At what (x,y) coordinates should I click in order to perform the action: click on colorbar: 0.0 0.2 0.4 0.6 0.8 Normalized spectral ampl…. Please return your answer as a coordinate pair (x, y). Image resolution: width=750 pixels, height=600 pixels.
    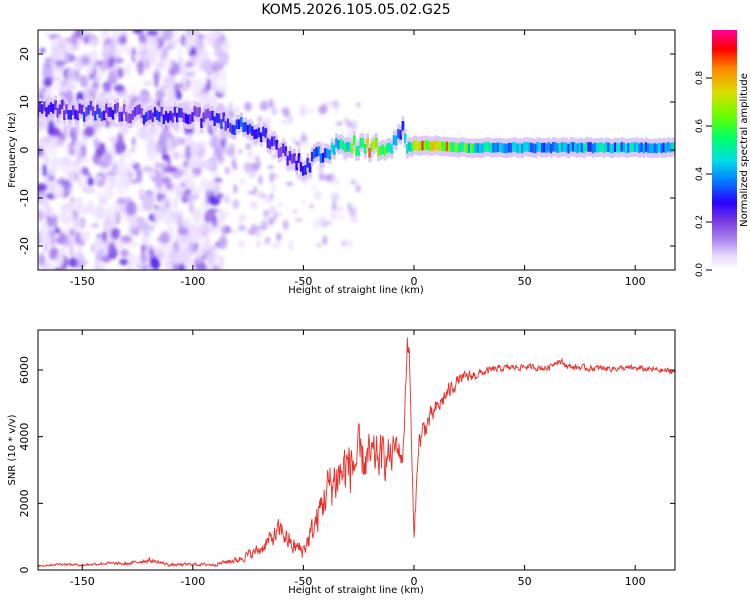
    Looking at the image, I should click on (722, 153).